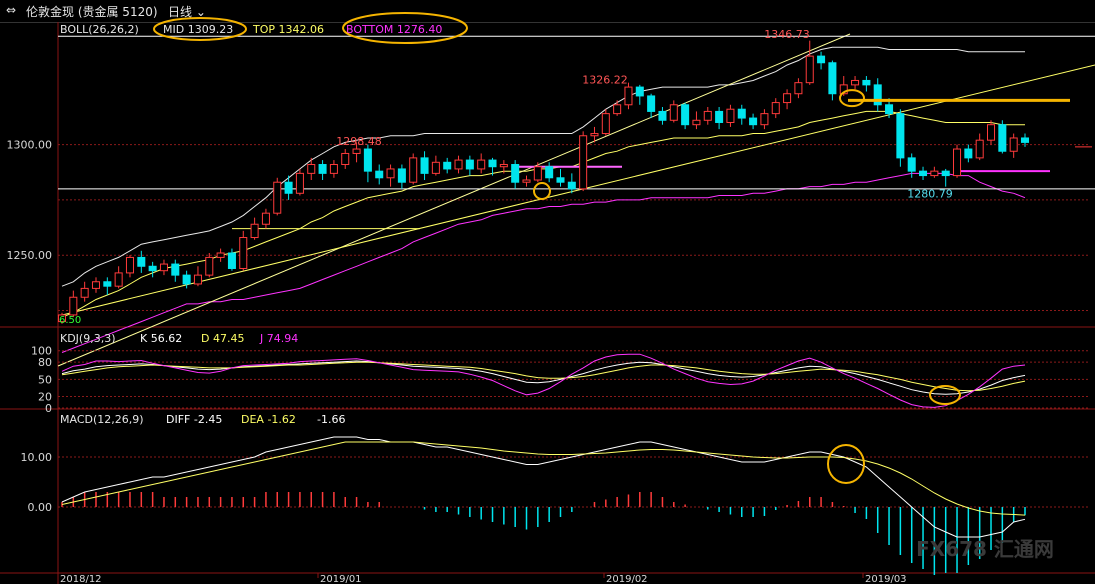  Describe the element at coordinates (543, 478) in the screenshot. I see `macd-dea-line` at that location.